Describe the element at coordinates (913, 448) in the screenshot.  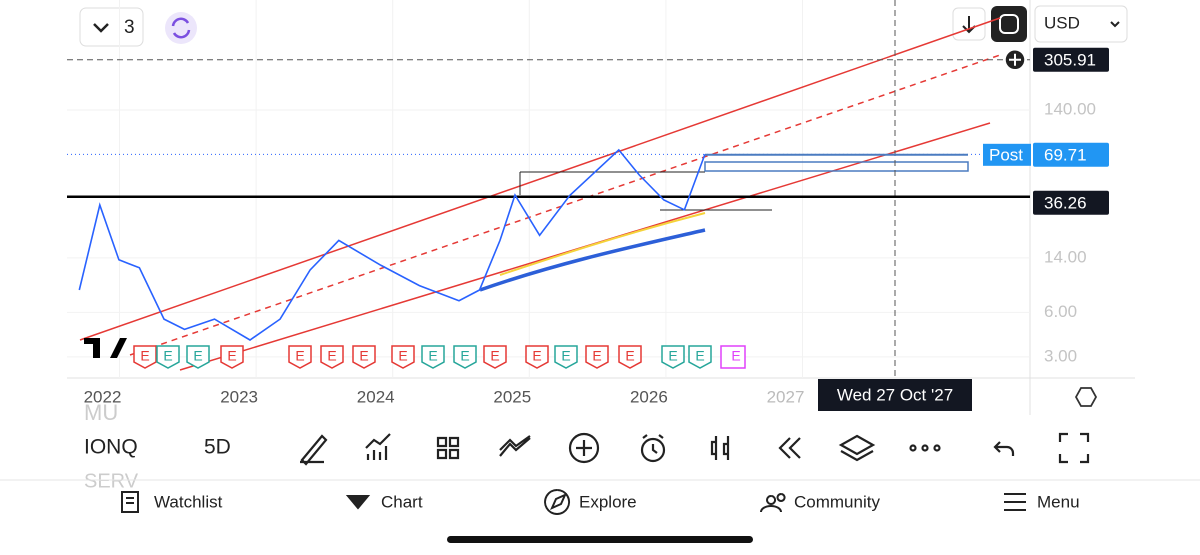
I see `more-icon` at that location.